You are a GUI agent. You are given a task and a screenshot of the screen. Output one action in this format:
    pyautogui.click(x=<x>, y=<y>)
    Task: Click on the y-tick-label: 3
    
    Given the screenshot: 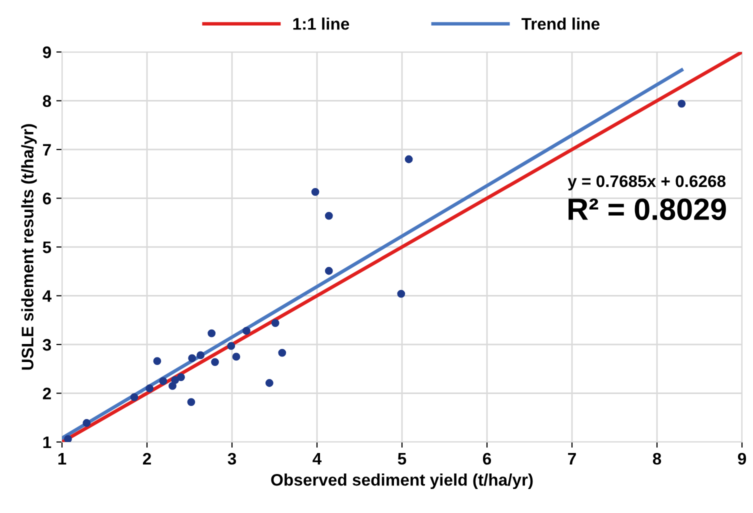 What is the action you would take?
    pyautogui.click(x=46, y=344)
    